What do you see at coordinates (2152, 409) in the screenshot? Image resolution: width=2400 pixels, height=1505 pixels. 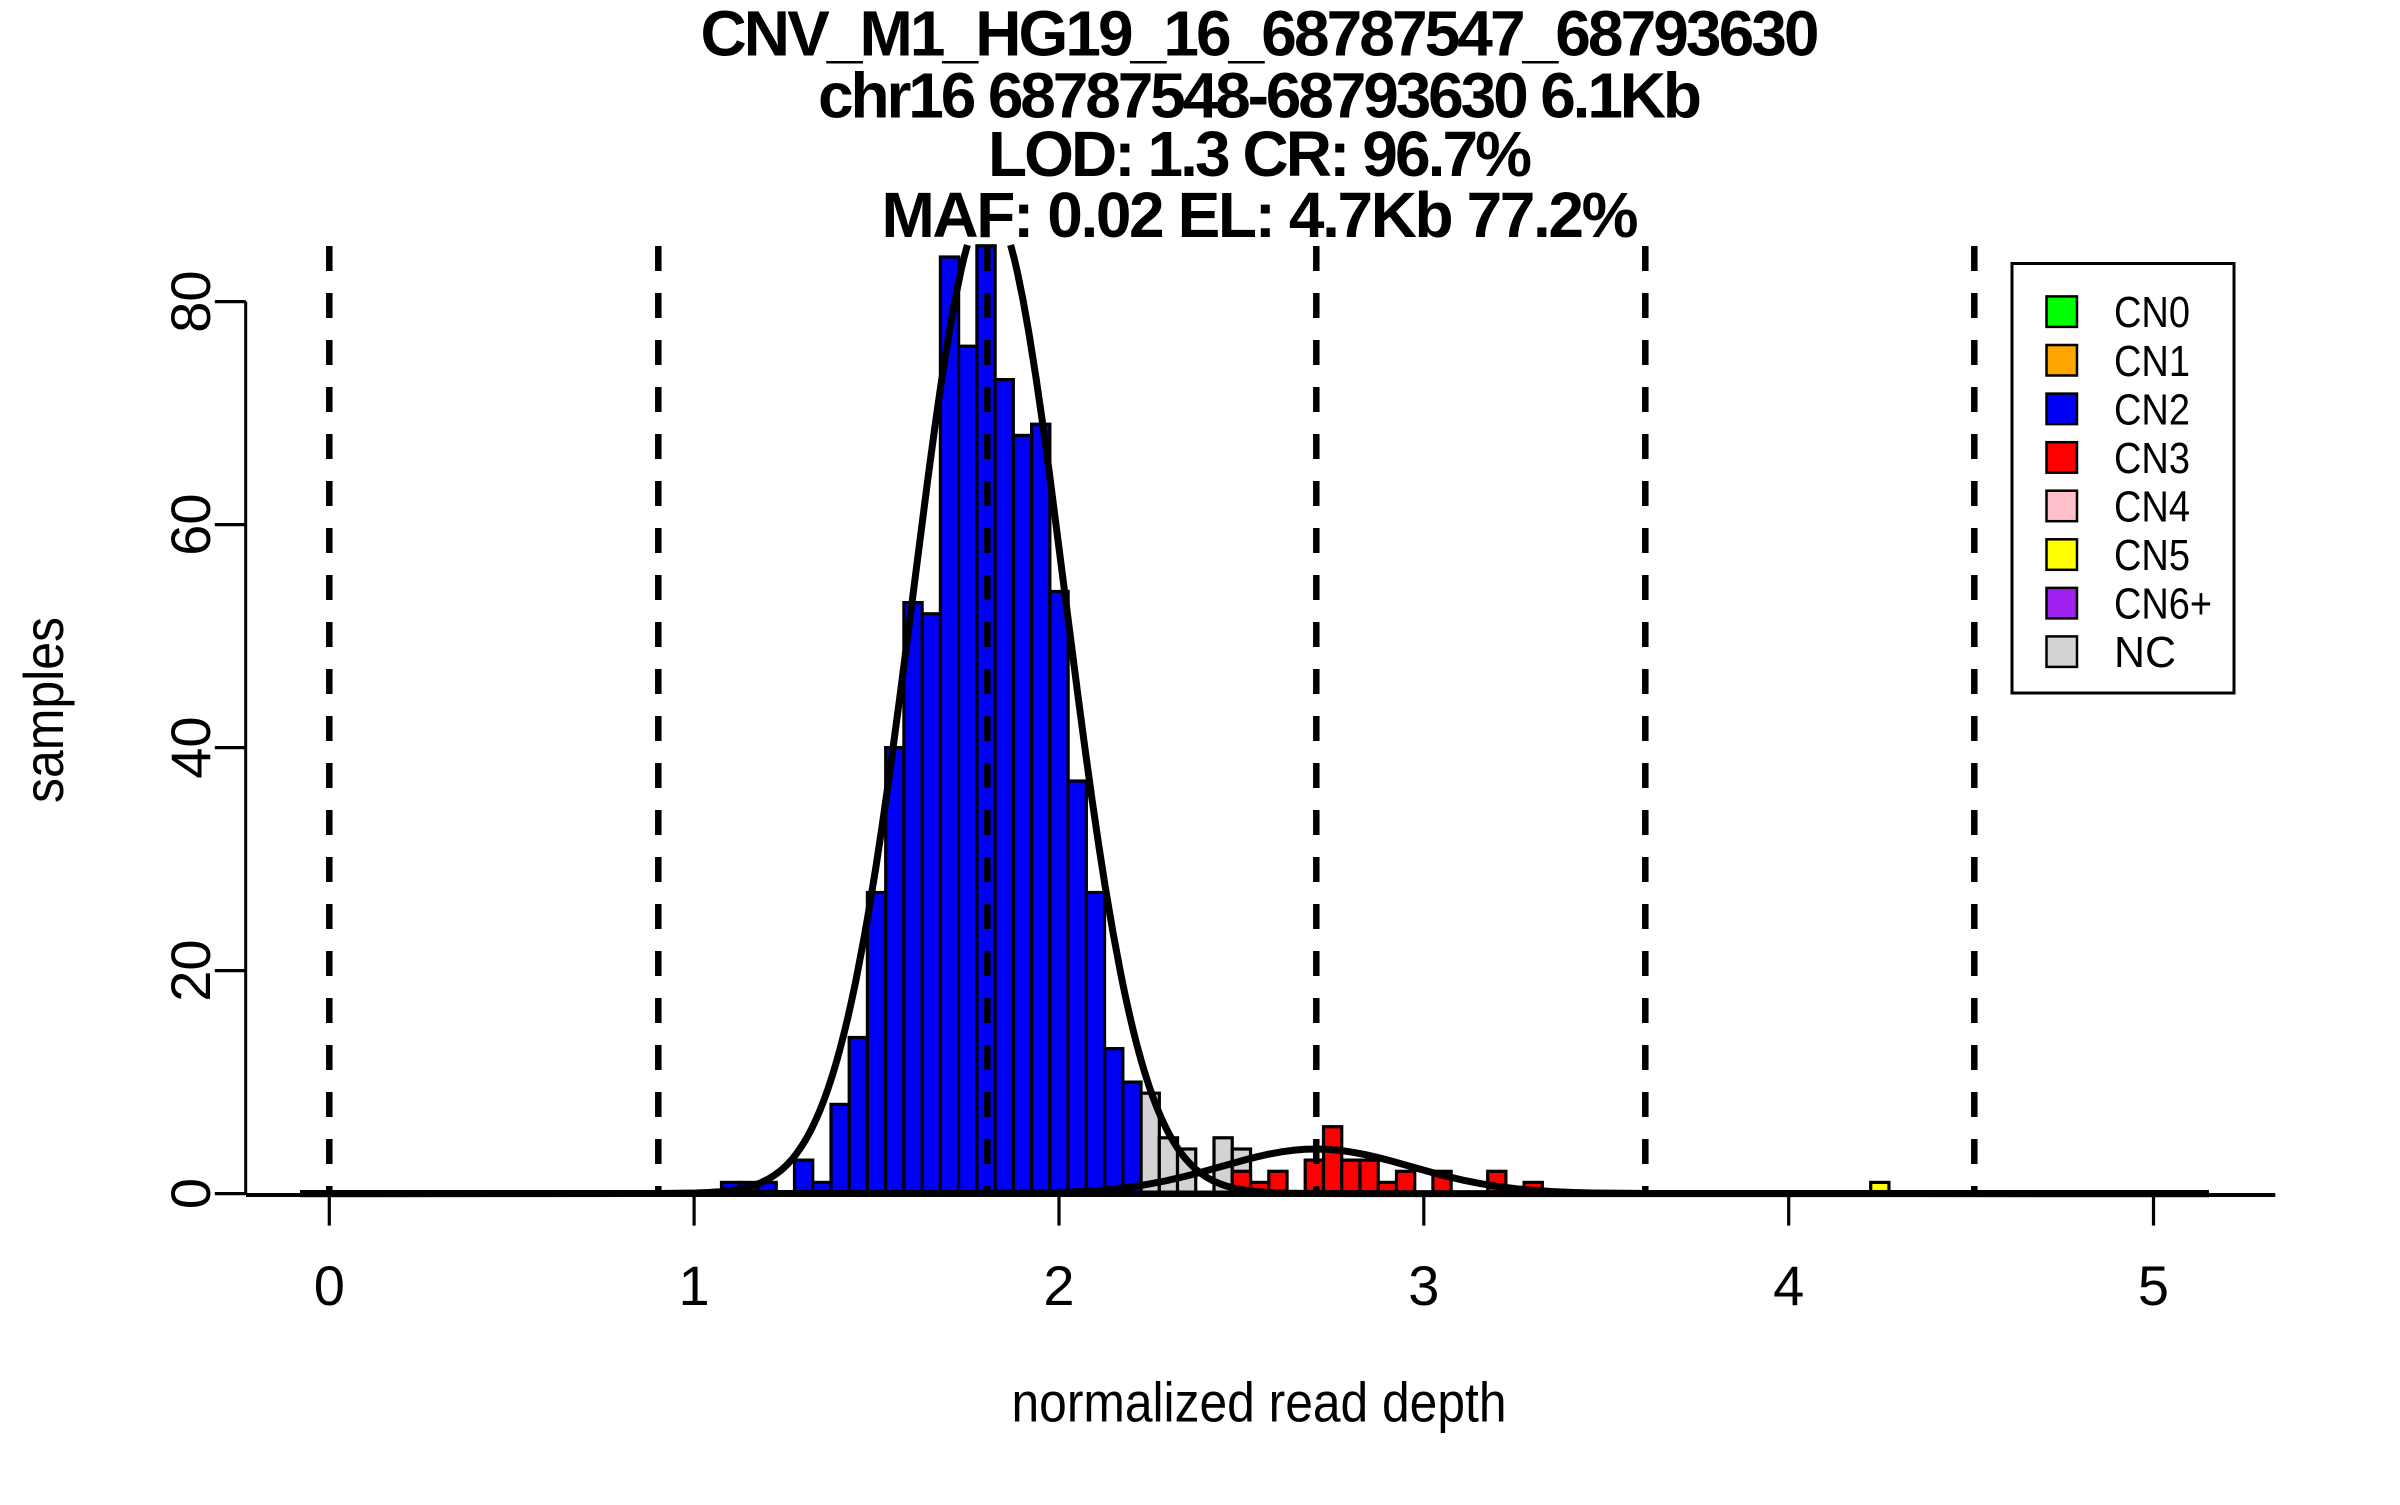 I see `svg-text: CN2` at bounding box center [2152, 409].